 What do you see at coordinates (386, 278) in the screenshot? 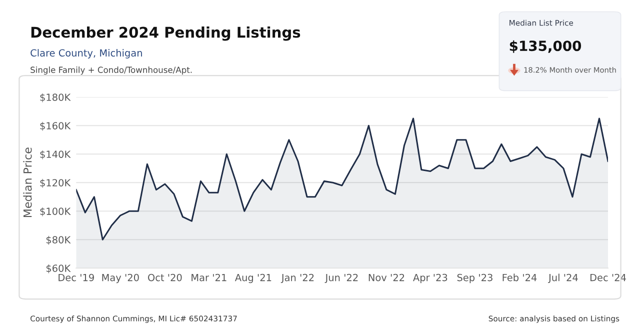
I see `x-tick-label: Nov '22` at bounding box center [386, 278].